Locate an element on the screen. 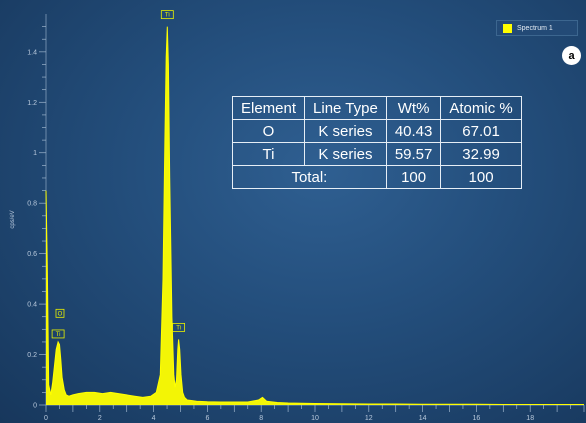 Image resolution: width=586 pixels, height=423 pixels. y-tick-label: 0.2 is located at coordinates (32, 355).